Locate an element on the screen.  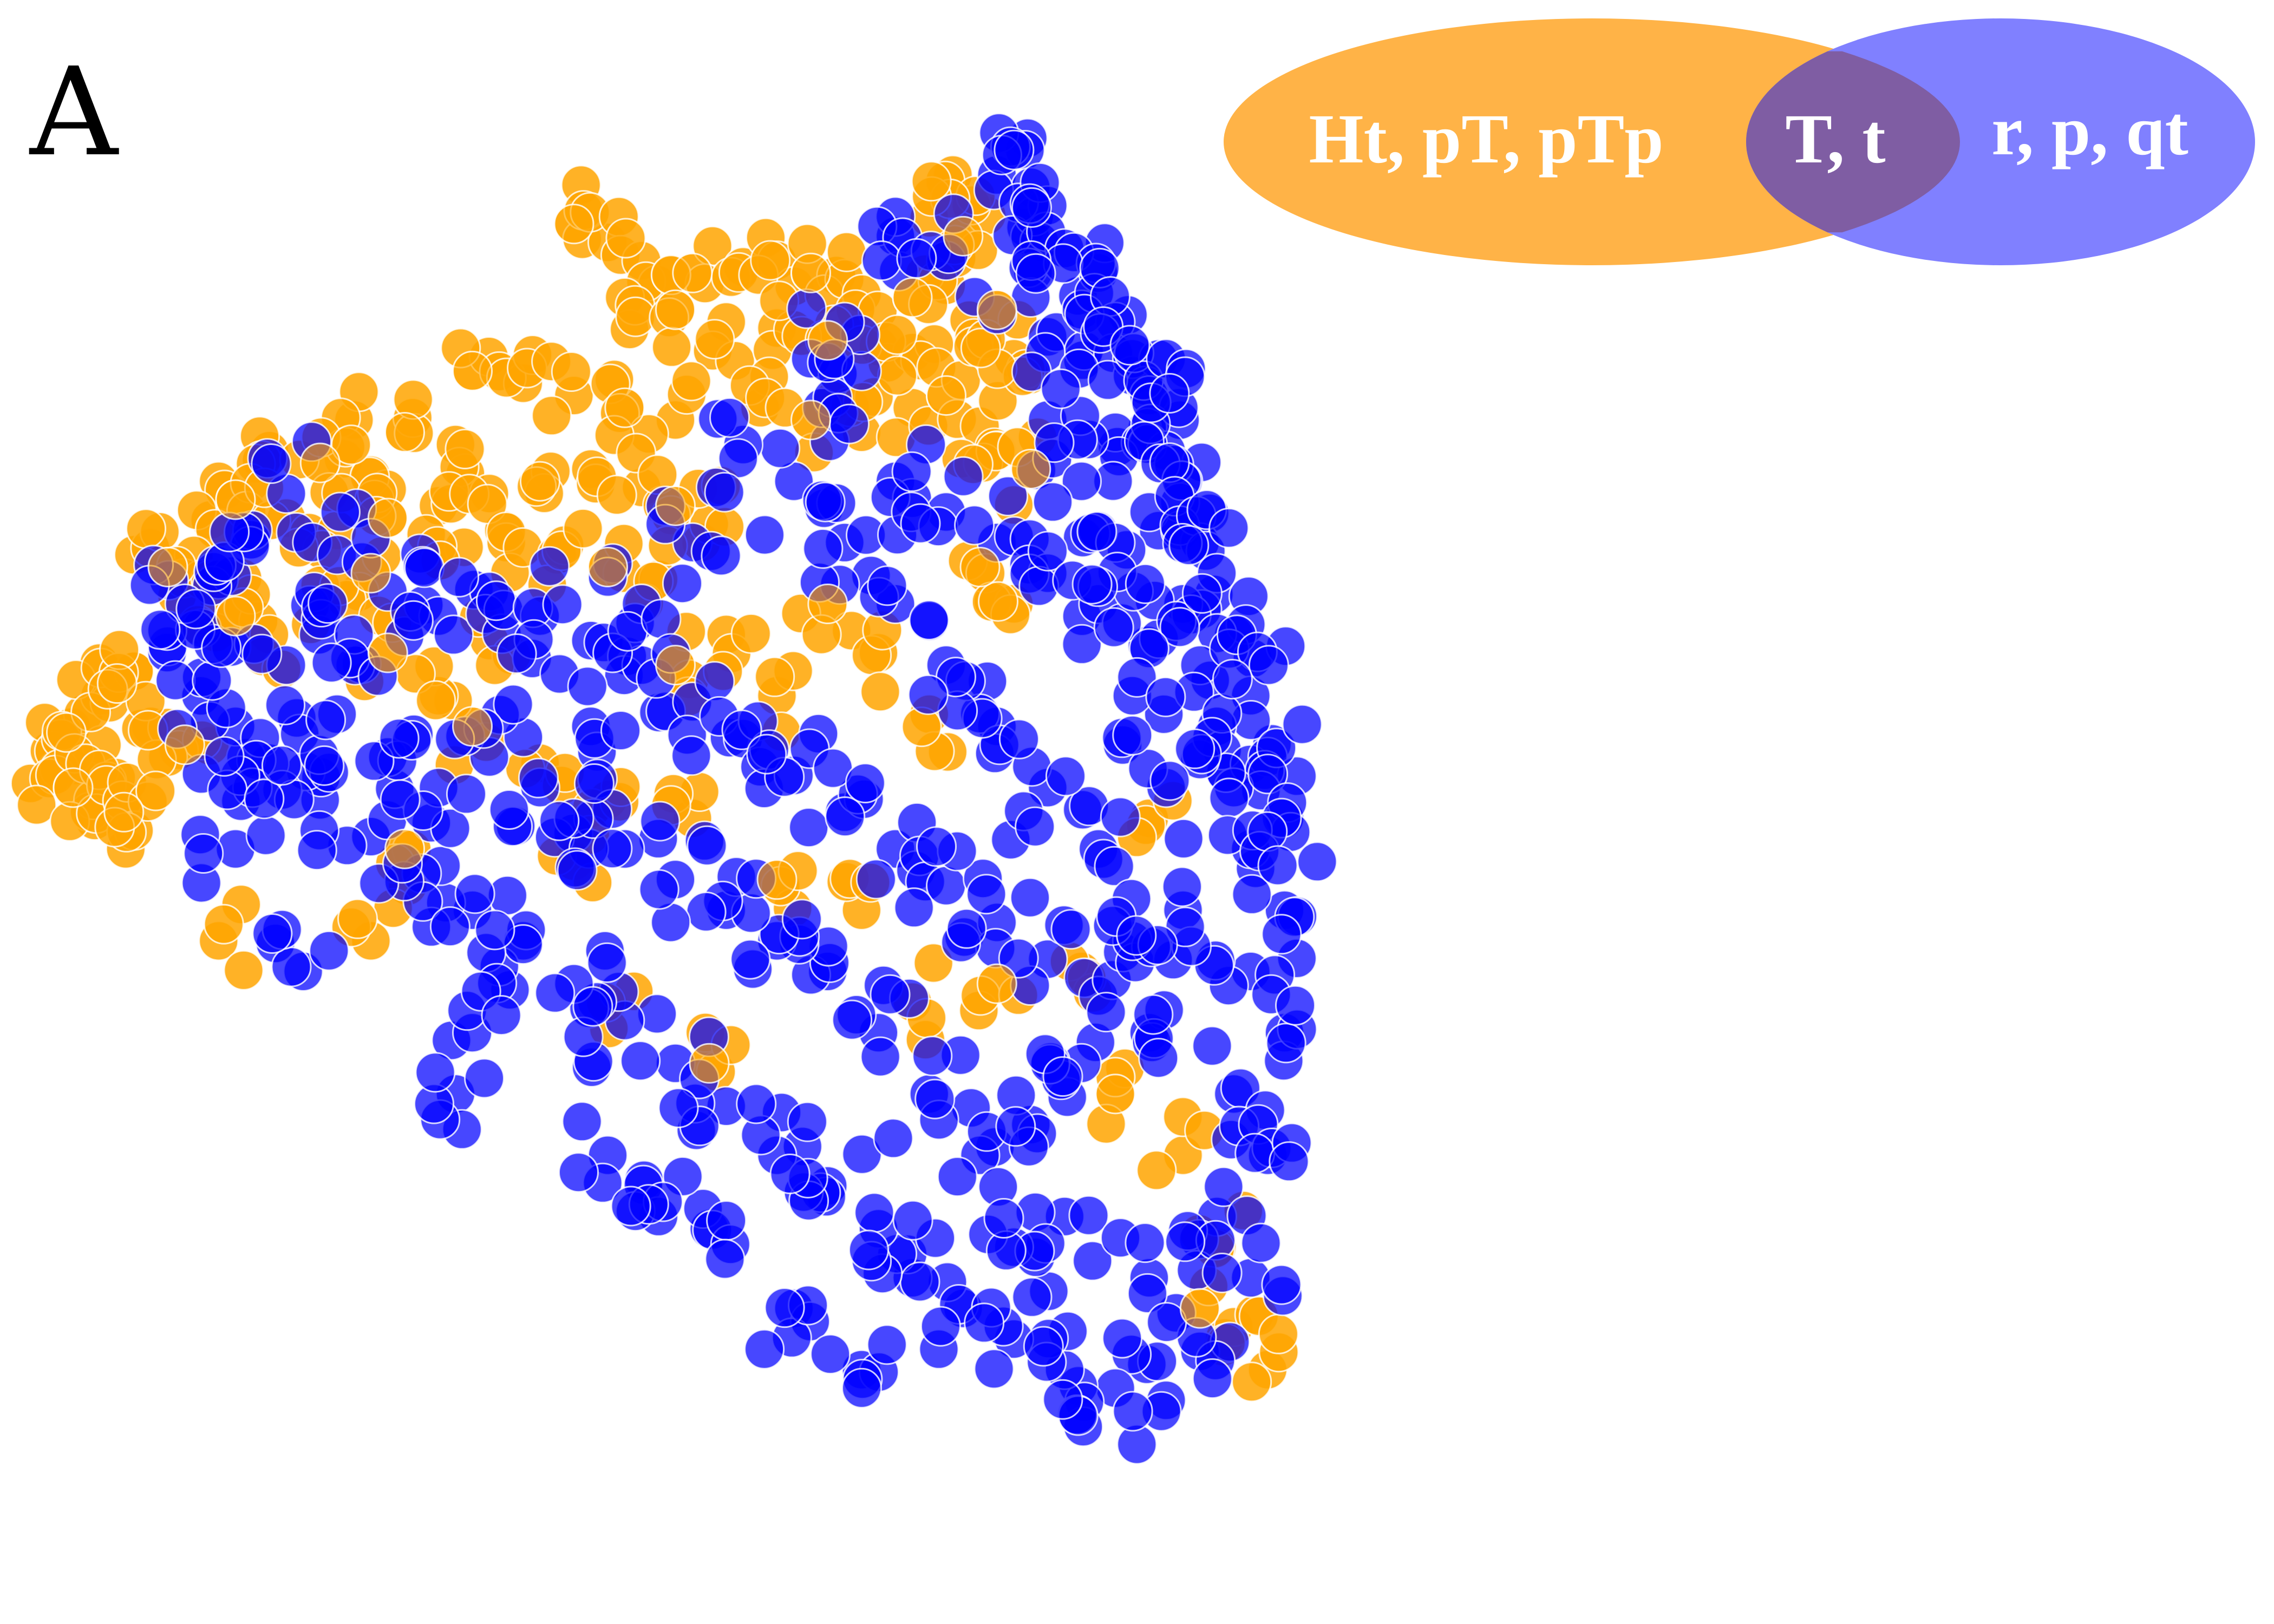
venn-legend: Ht, pT, pTp T, t r, p, qt is located at coordinates (1740, 141).